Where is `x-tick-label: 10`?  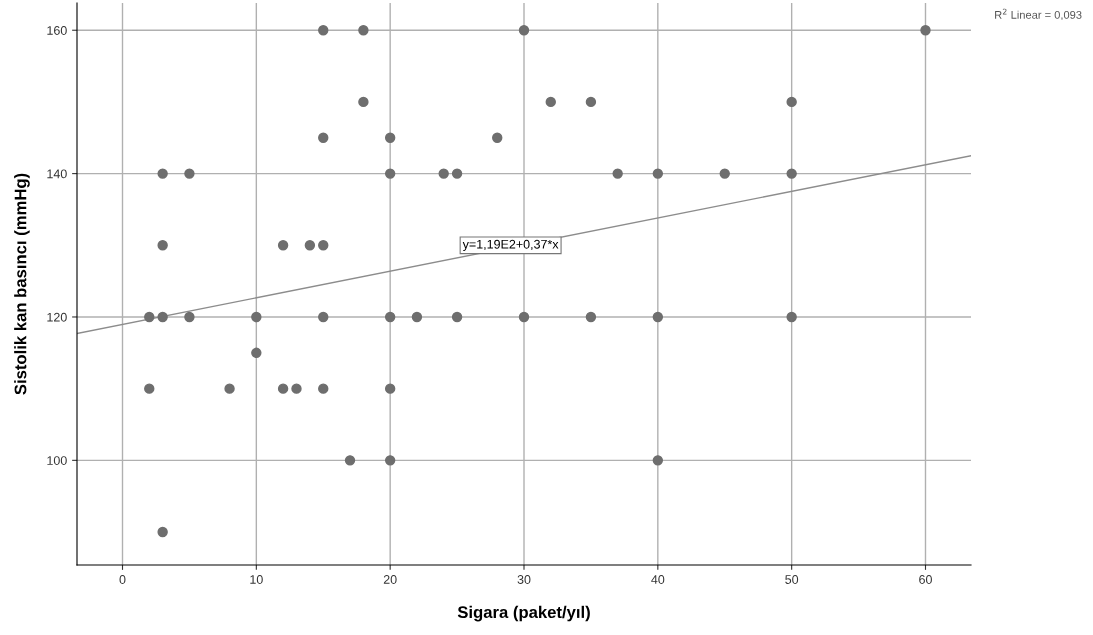
x-tick-label: 10 is located at coordinates (256, 579).